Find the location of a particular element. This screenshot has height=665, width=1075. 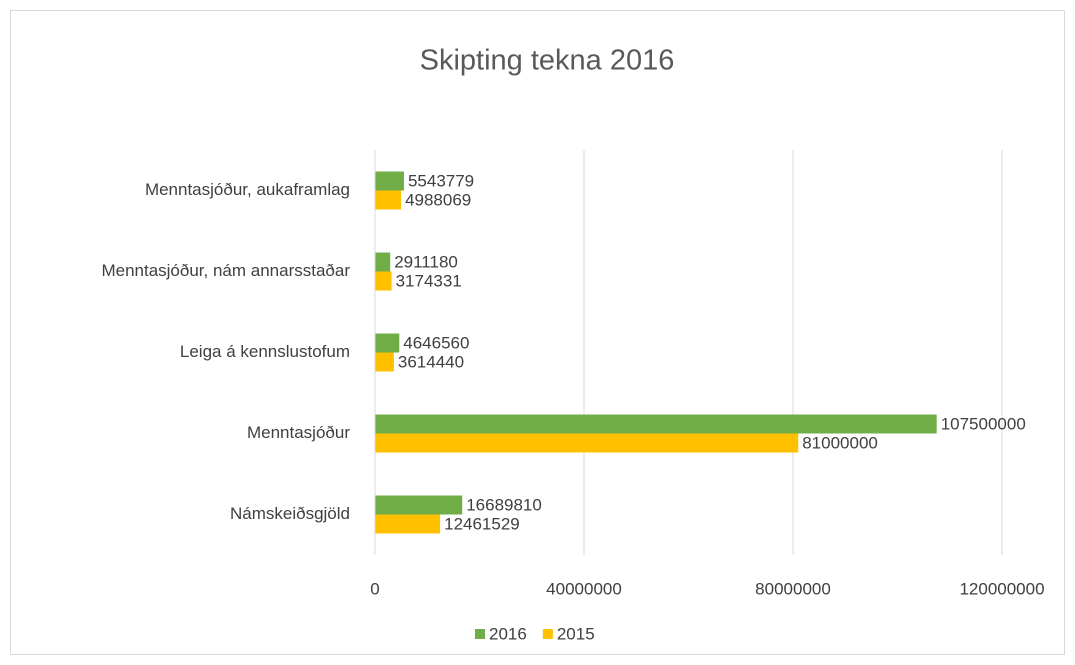

data-label: 81000000 is located at coordinates (840, 442).